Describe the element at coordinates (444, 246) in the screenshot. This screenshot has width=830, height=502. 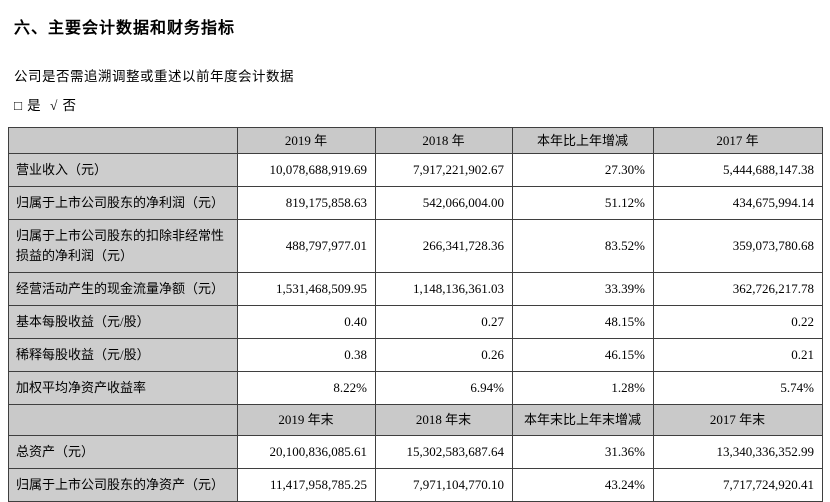
I see `value-2018-cell: 266,341,728.36` at that location.